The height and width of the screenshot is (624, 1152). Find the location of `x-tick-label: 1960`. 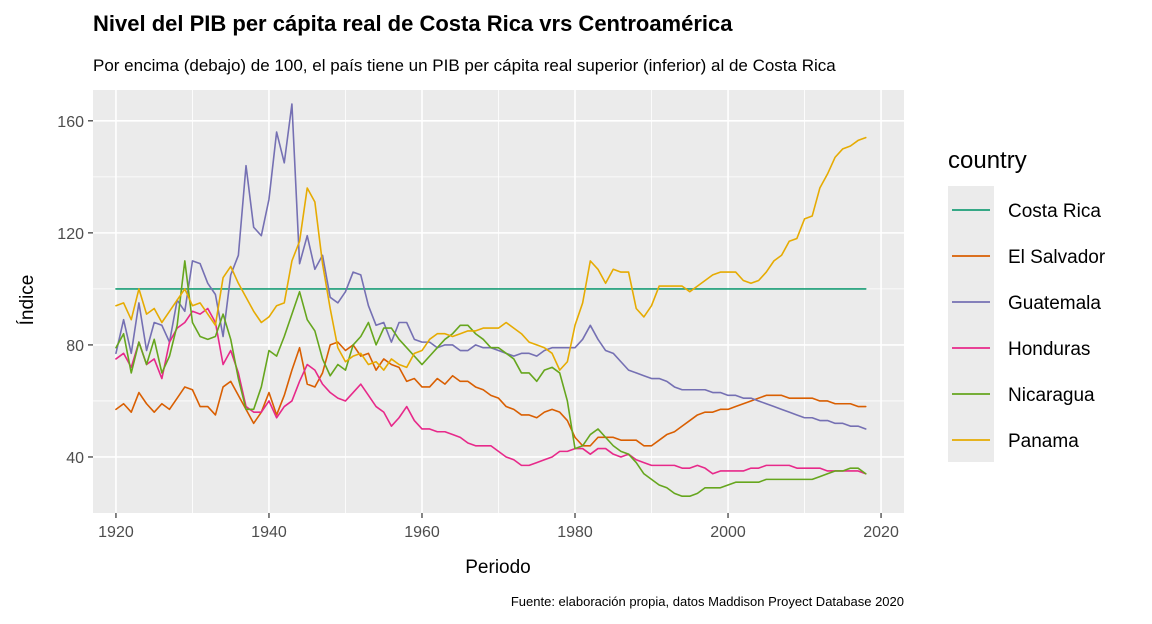

x-tick-label: 1960 is located at coordinates (422, 532).